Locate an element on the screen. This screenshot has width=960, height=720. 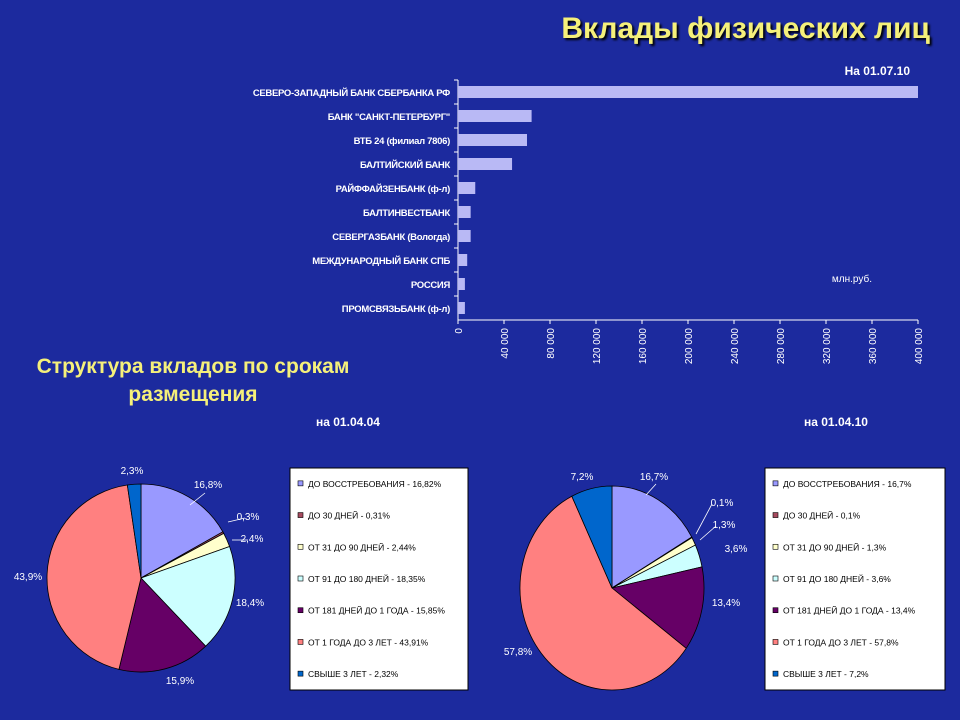
pie1-slice-label: 15,9% is located at coordinates (180, 681).